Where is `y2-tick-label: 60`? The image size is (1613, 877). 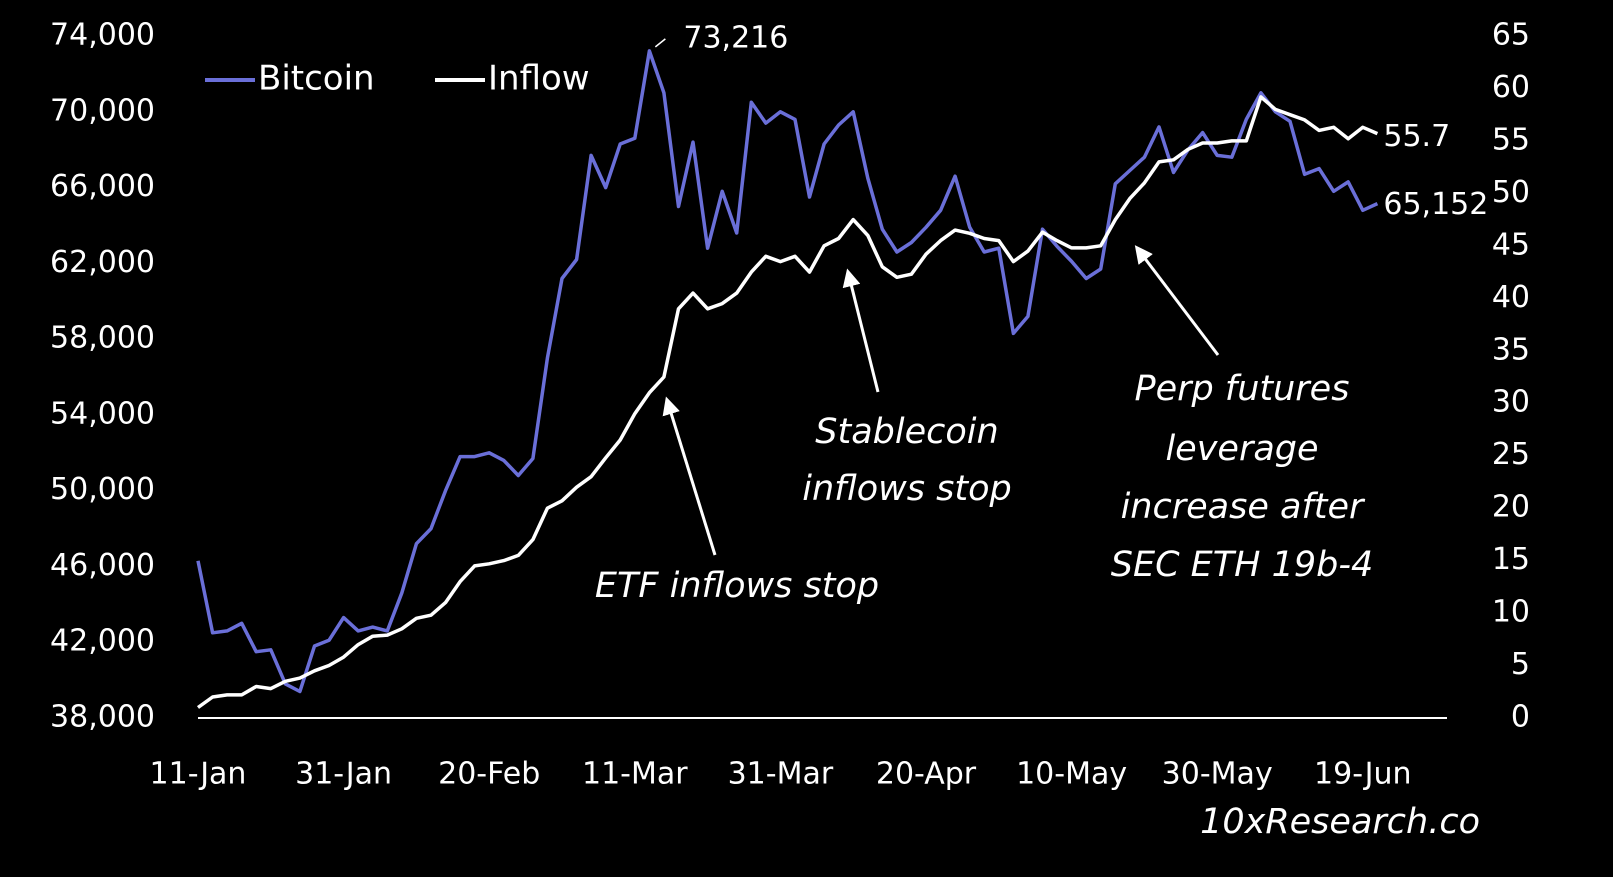
y2-tick-label: 60 is located at coordinates (1511, 87).